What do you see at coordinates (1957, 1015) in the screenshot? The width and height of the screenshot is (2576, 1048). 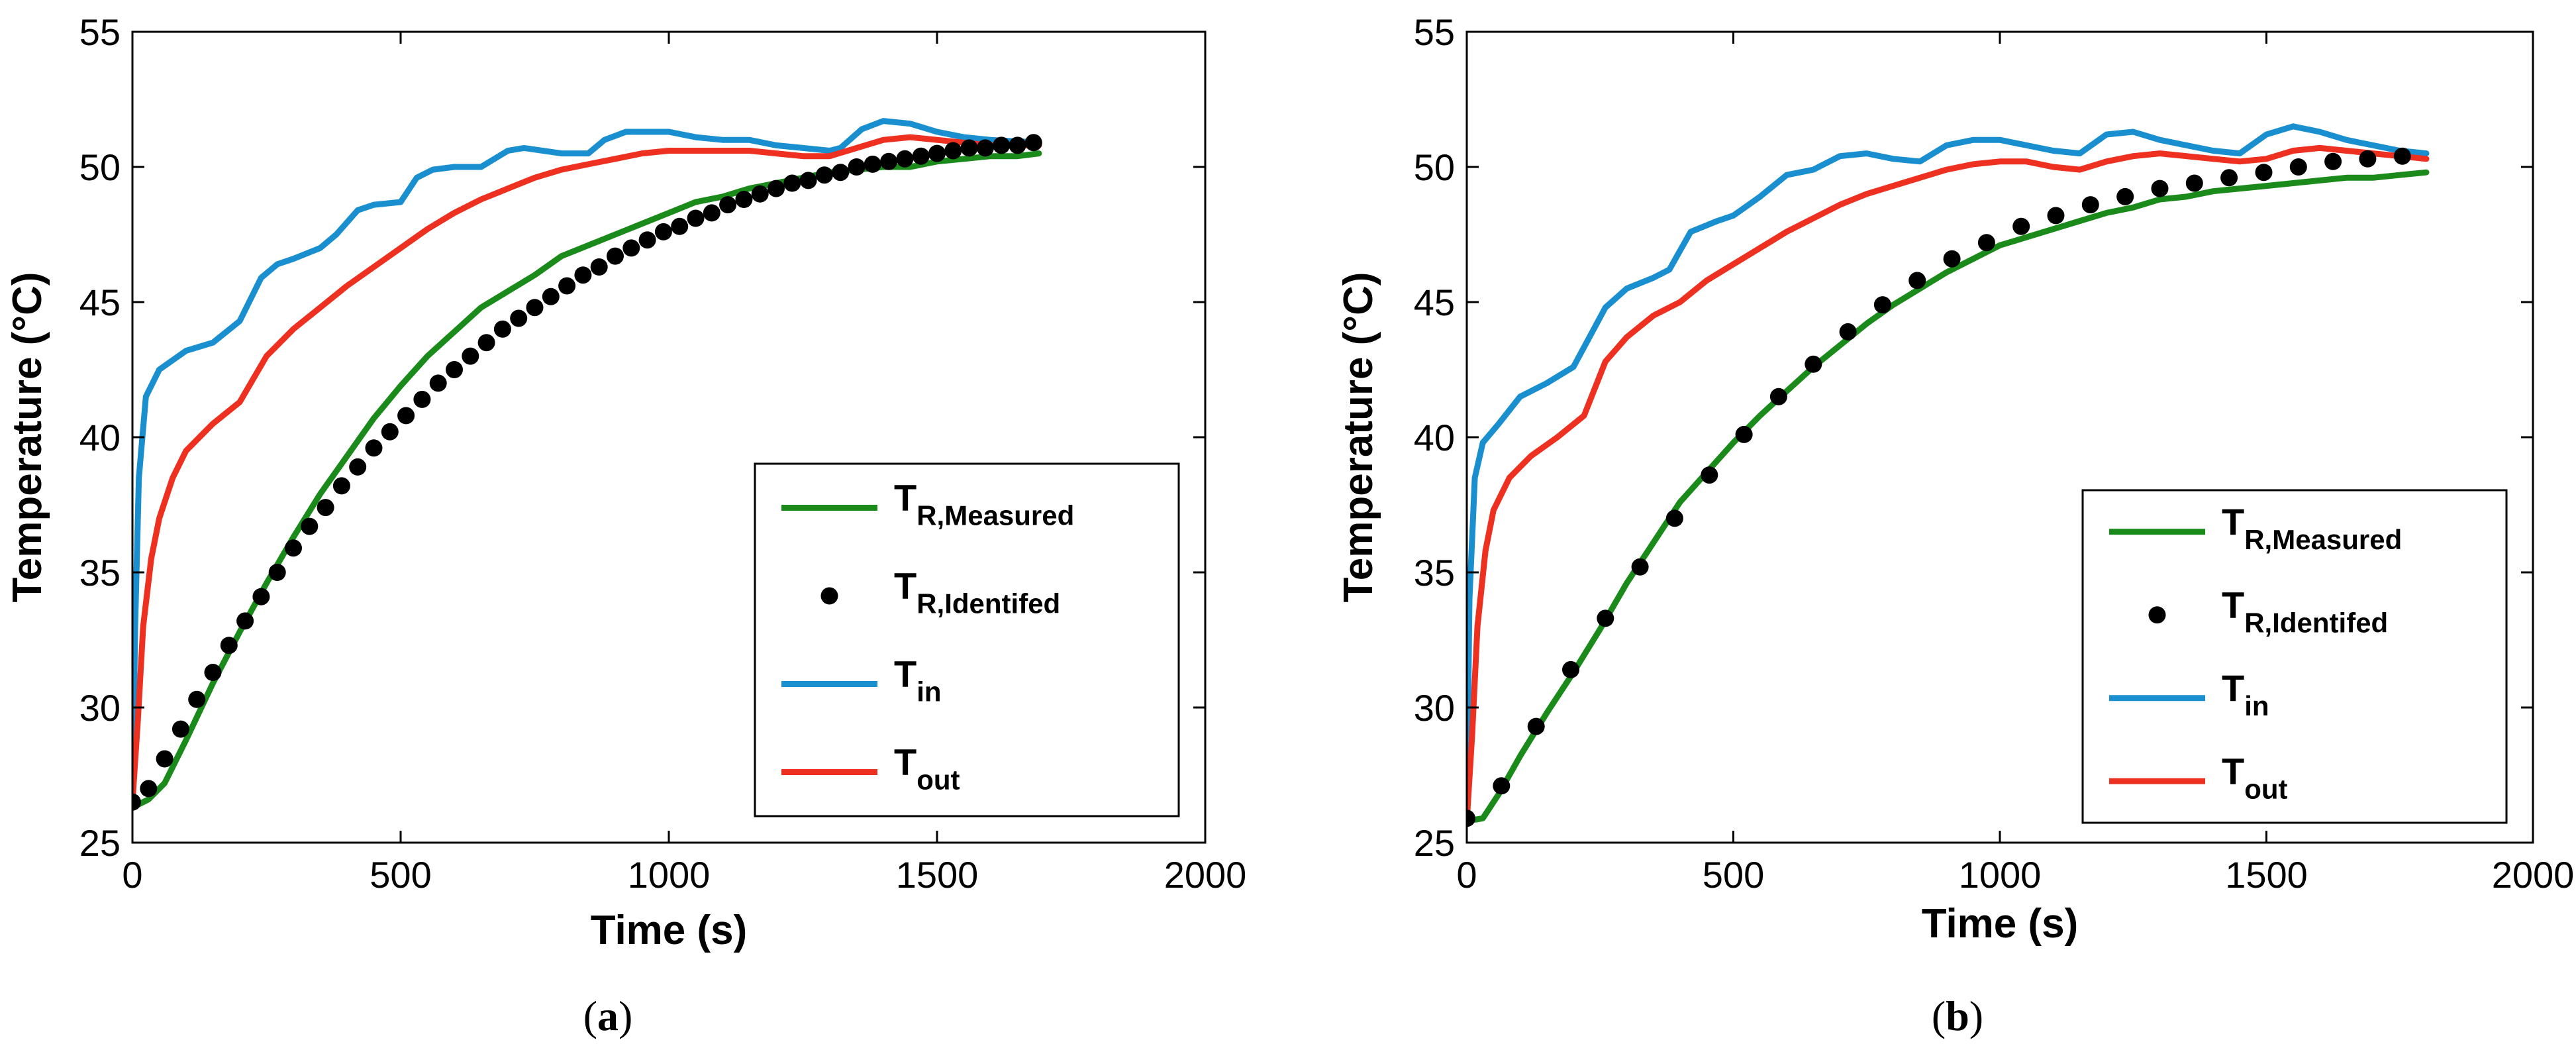 I see `caption-b: (b)` at bounding box center [1957, 1015].